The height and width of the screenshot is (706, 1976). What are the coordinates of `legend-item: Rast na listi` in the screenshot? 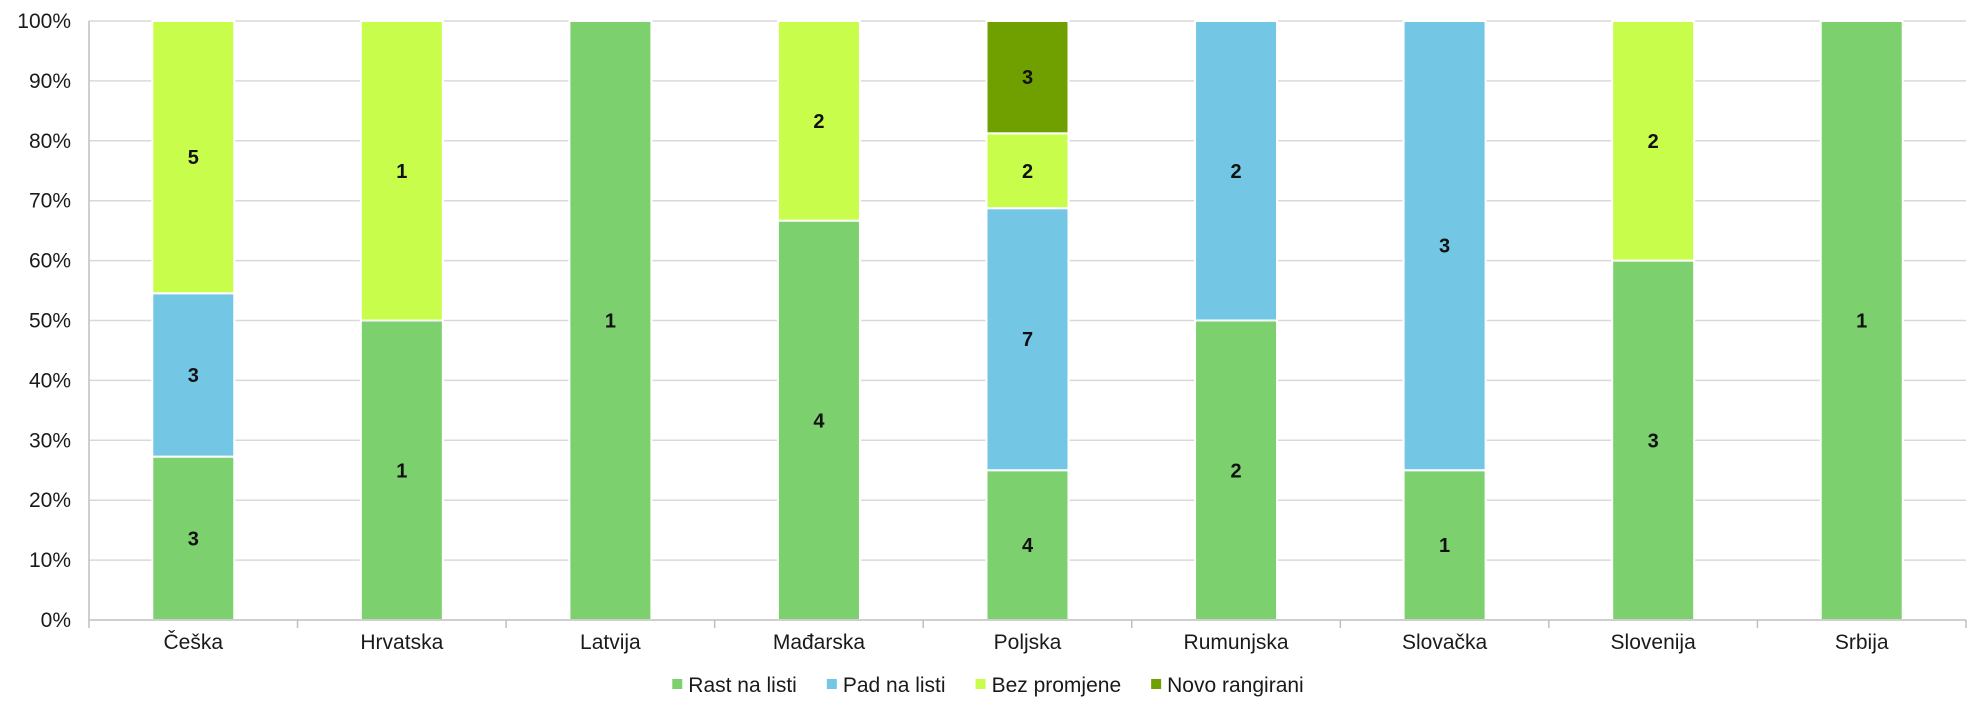 It's located at (734, 685).